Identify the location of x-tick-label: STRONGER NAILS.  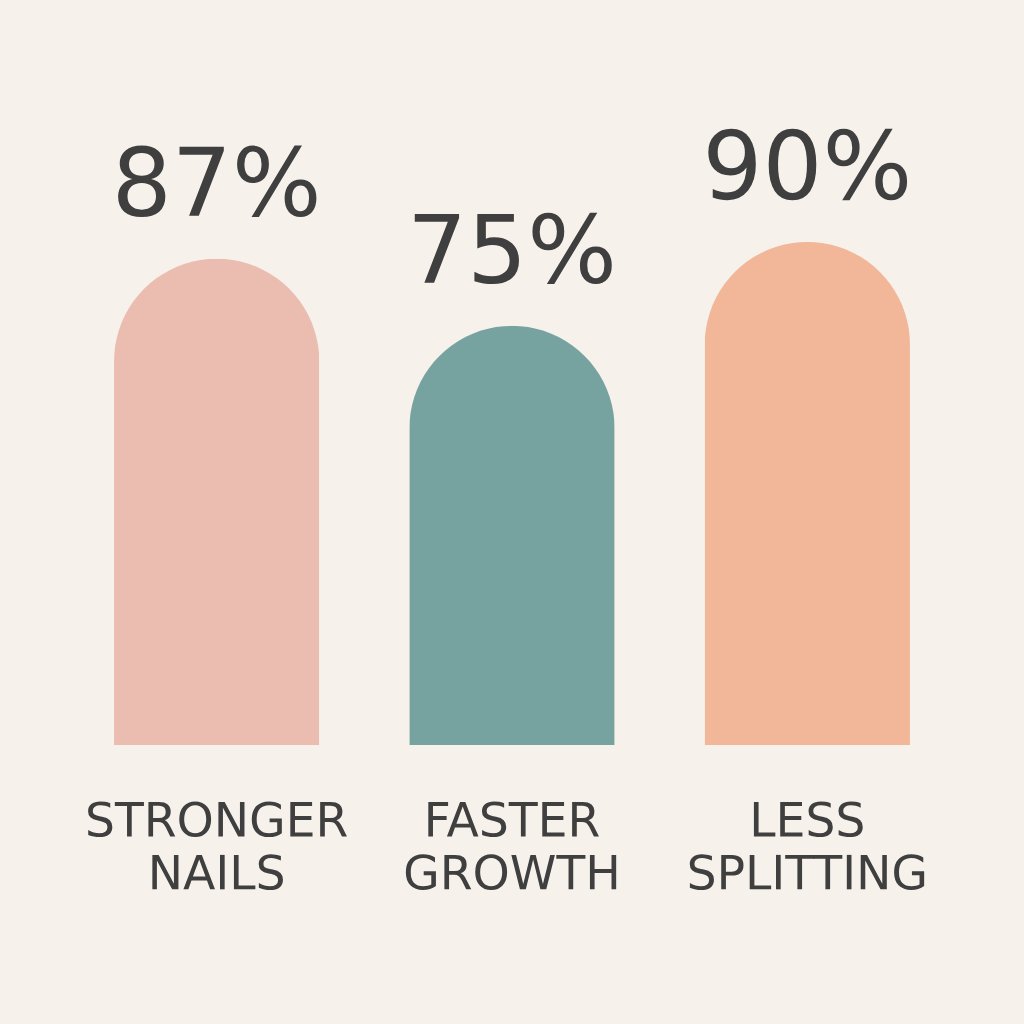
(217, 845).